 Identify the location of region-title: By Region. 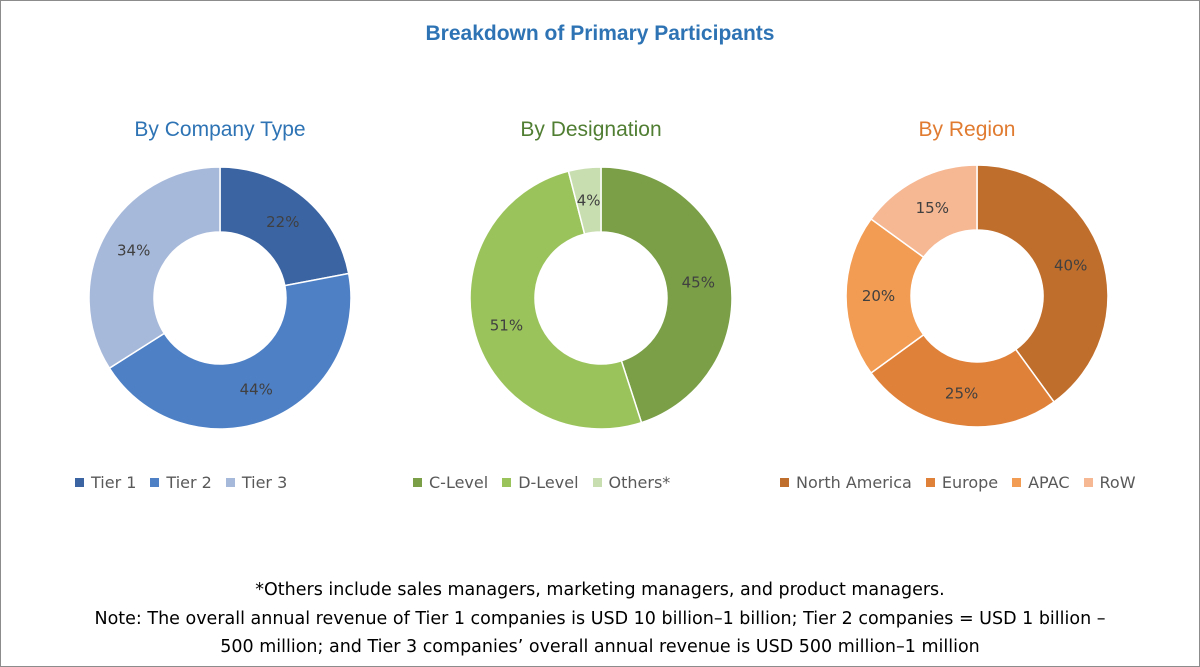
(967, 129).